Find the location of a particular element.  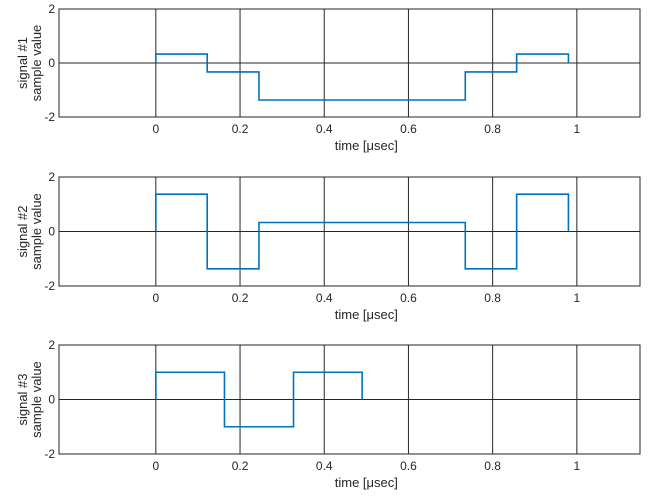

y-axis-label-line-1: signal #3 is located at coordinates (22, 399).